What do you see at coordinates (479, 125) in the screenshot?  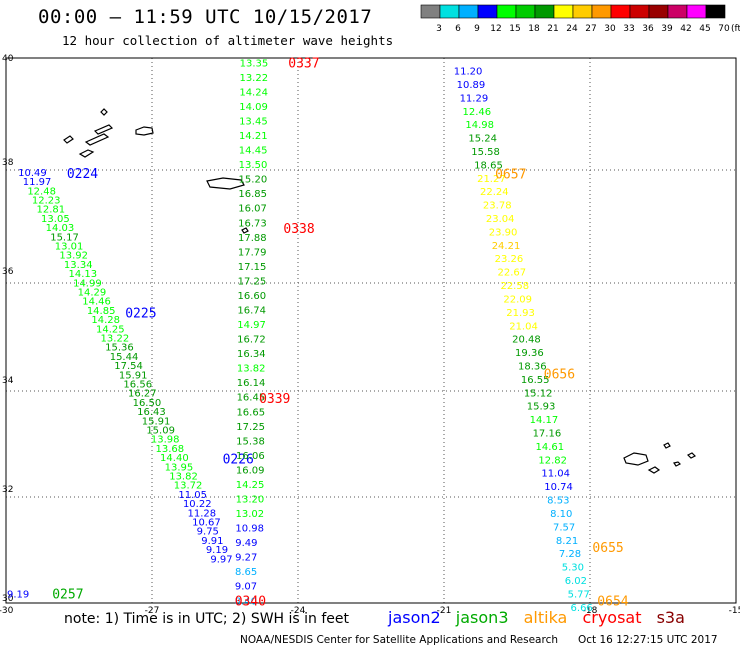 I see `swh-value: 14.98` at bounding box center [479, 125].